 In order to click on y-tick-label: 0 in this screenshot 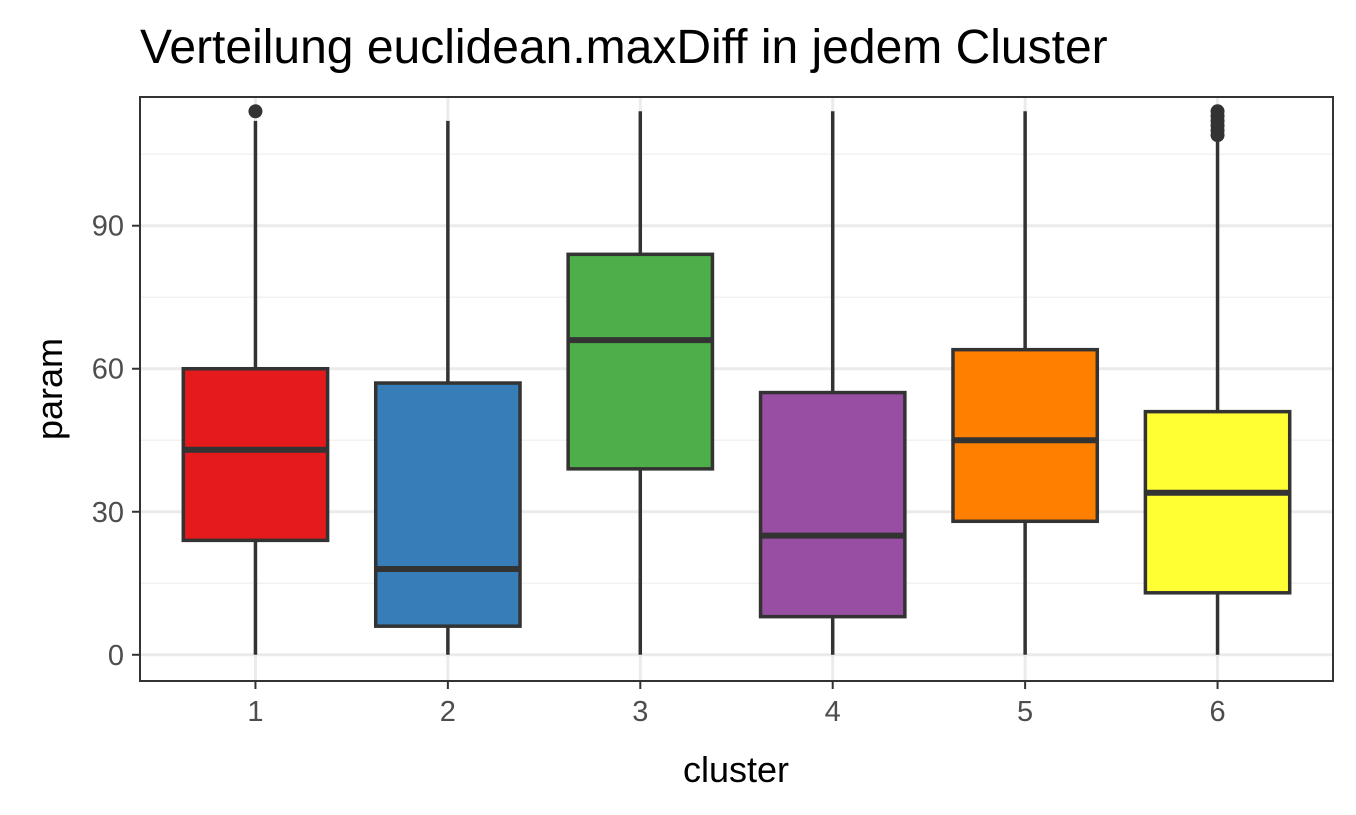, I will do `click(116, 656)`.